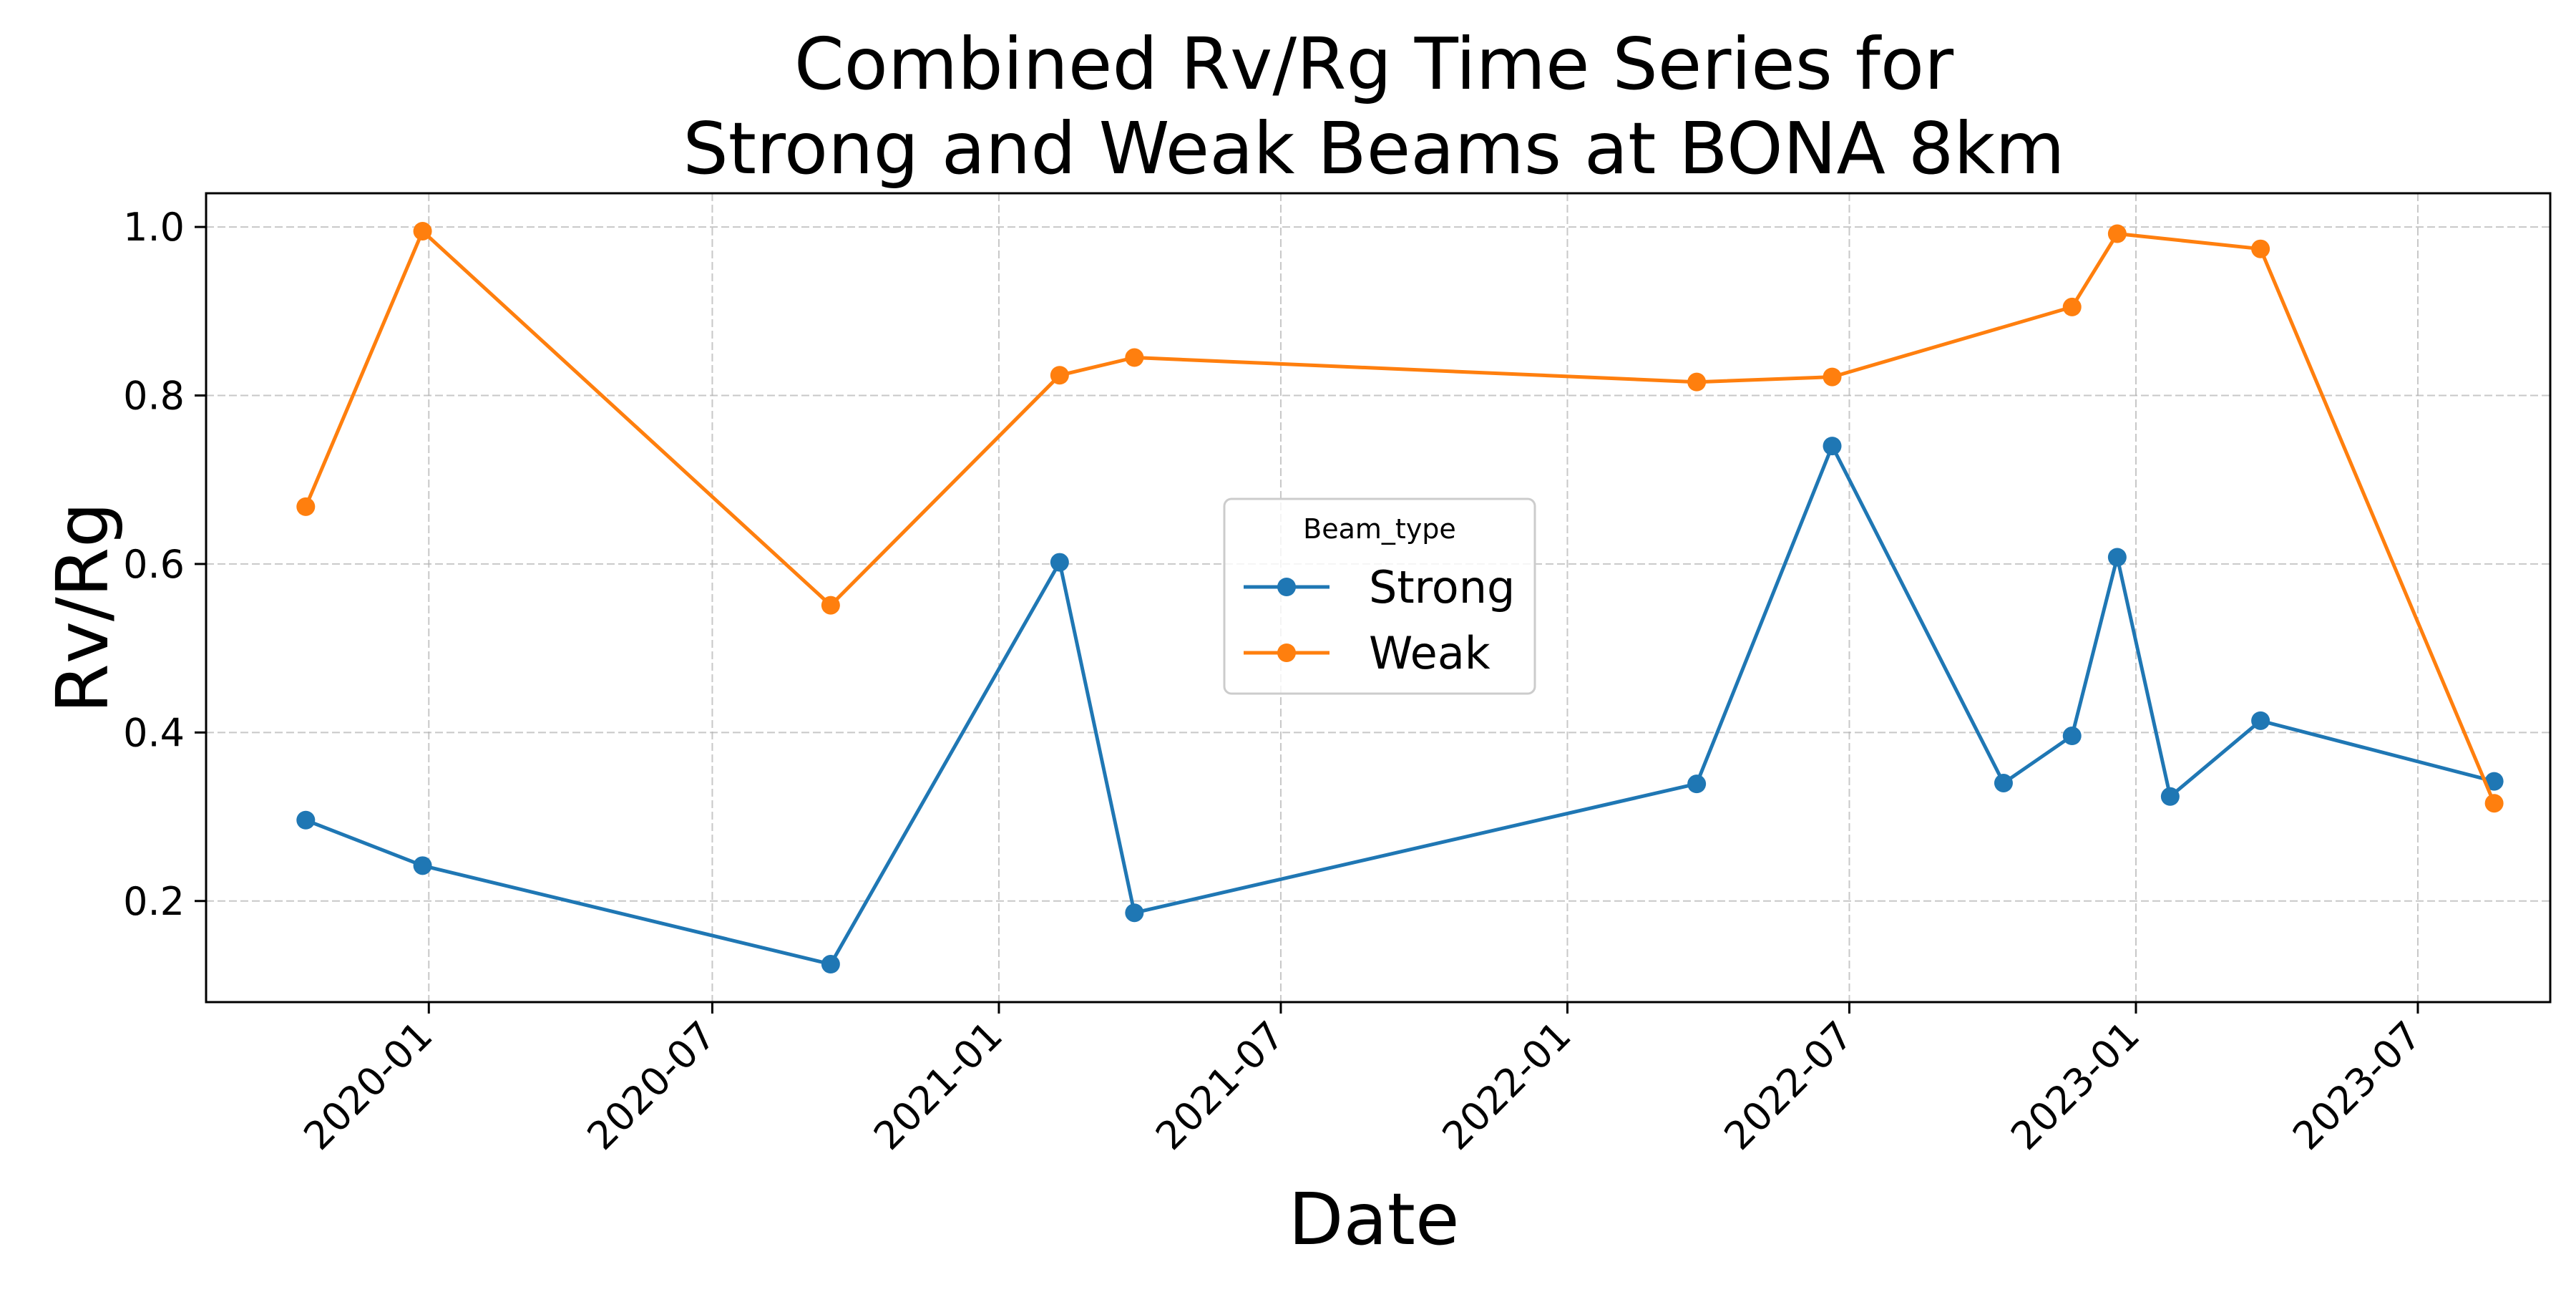  Describe the element at coordinates (83, 607) in the screenshot. I see `y-axis-title: Rv/Rg` at that location.